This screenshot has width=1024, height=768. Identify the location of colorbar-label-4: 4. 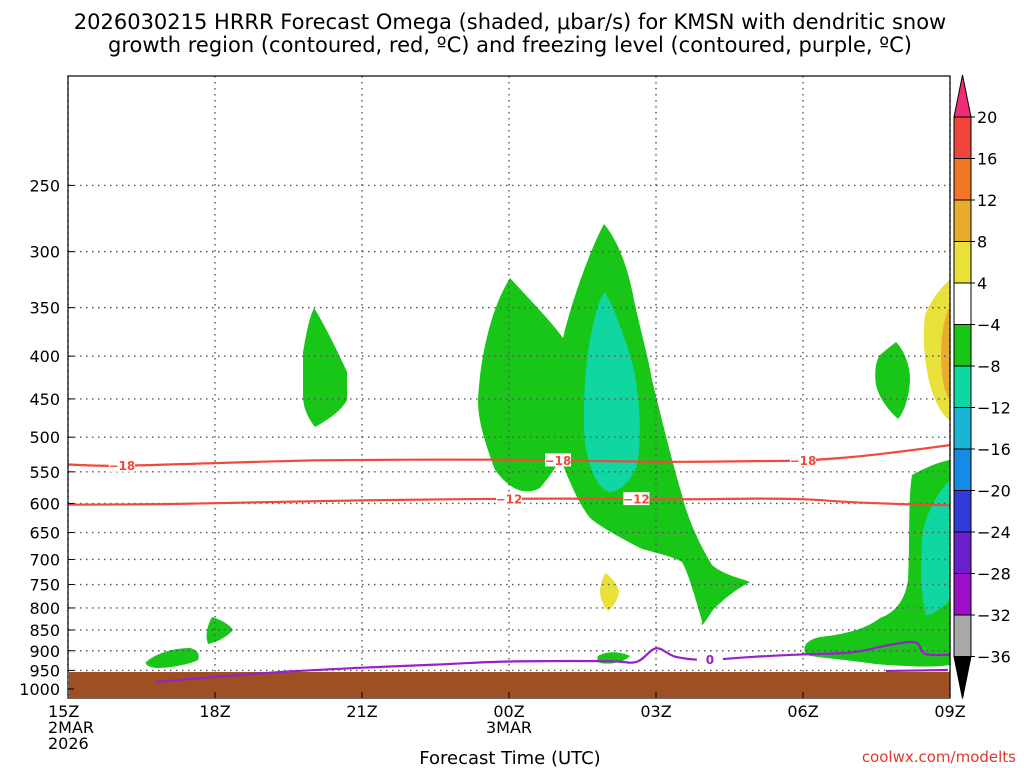
(982, 283).